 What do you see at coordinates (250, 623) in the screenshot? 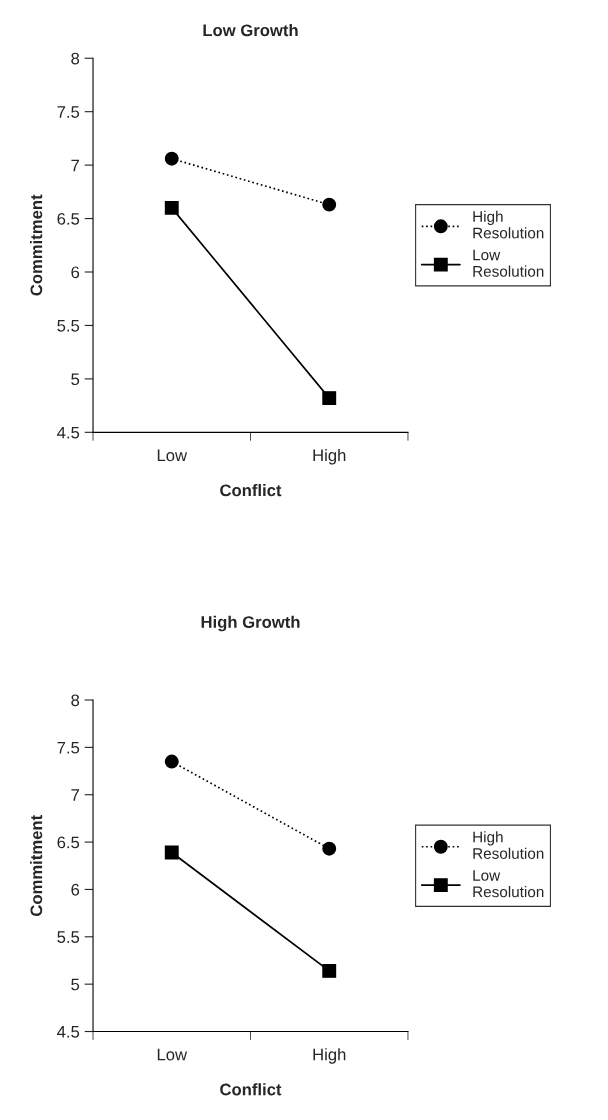
I see `chart-title: High Growth` at bounding box center [250, 623].